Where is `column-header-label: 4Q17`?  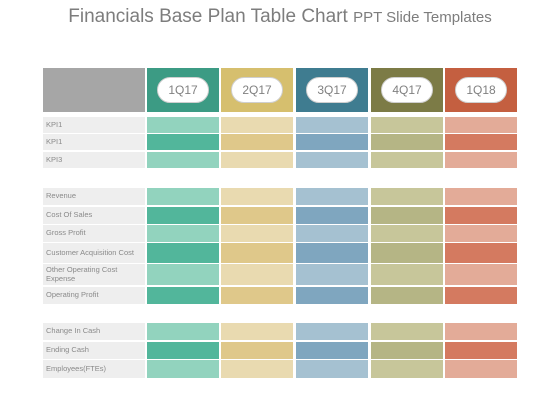 column-header-label: 4Q17 is located at coordinates (407, 90).